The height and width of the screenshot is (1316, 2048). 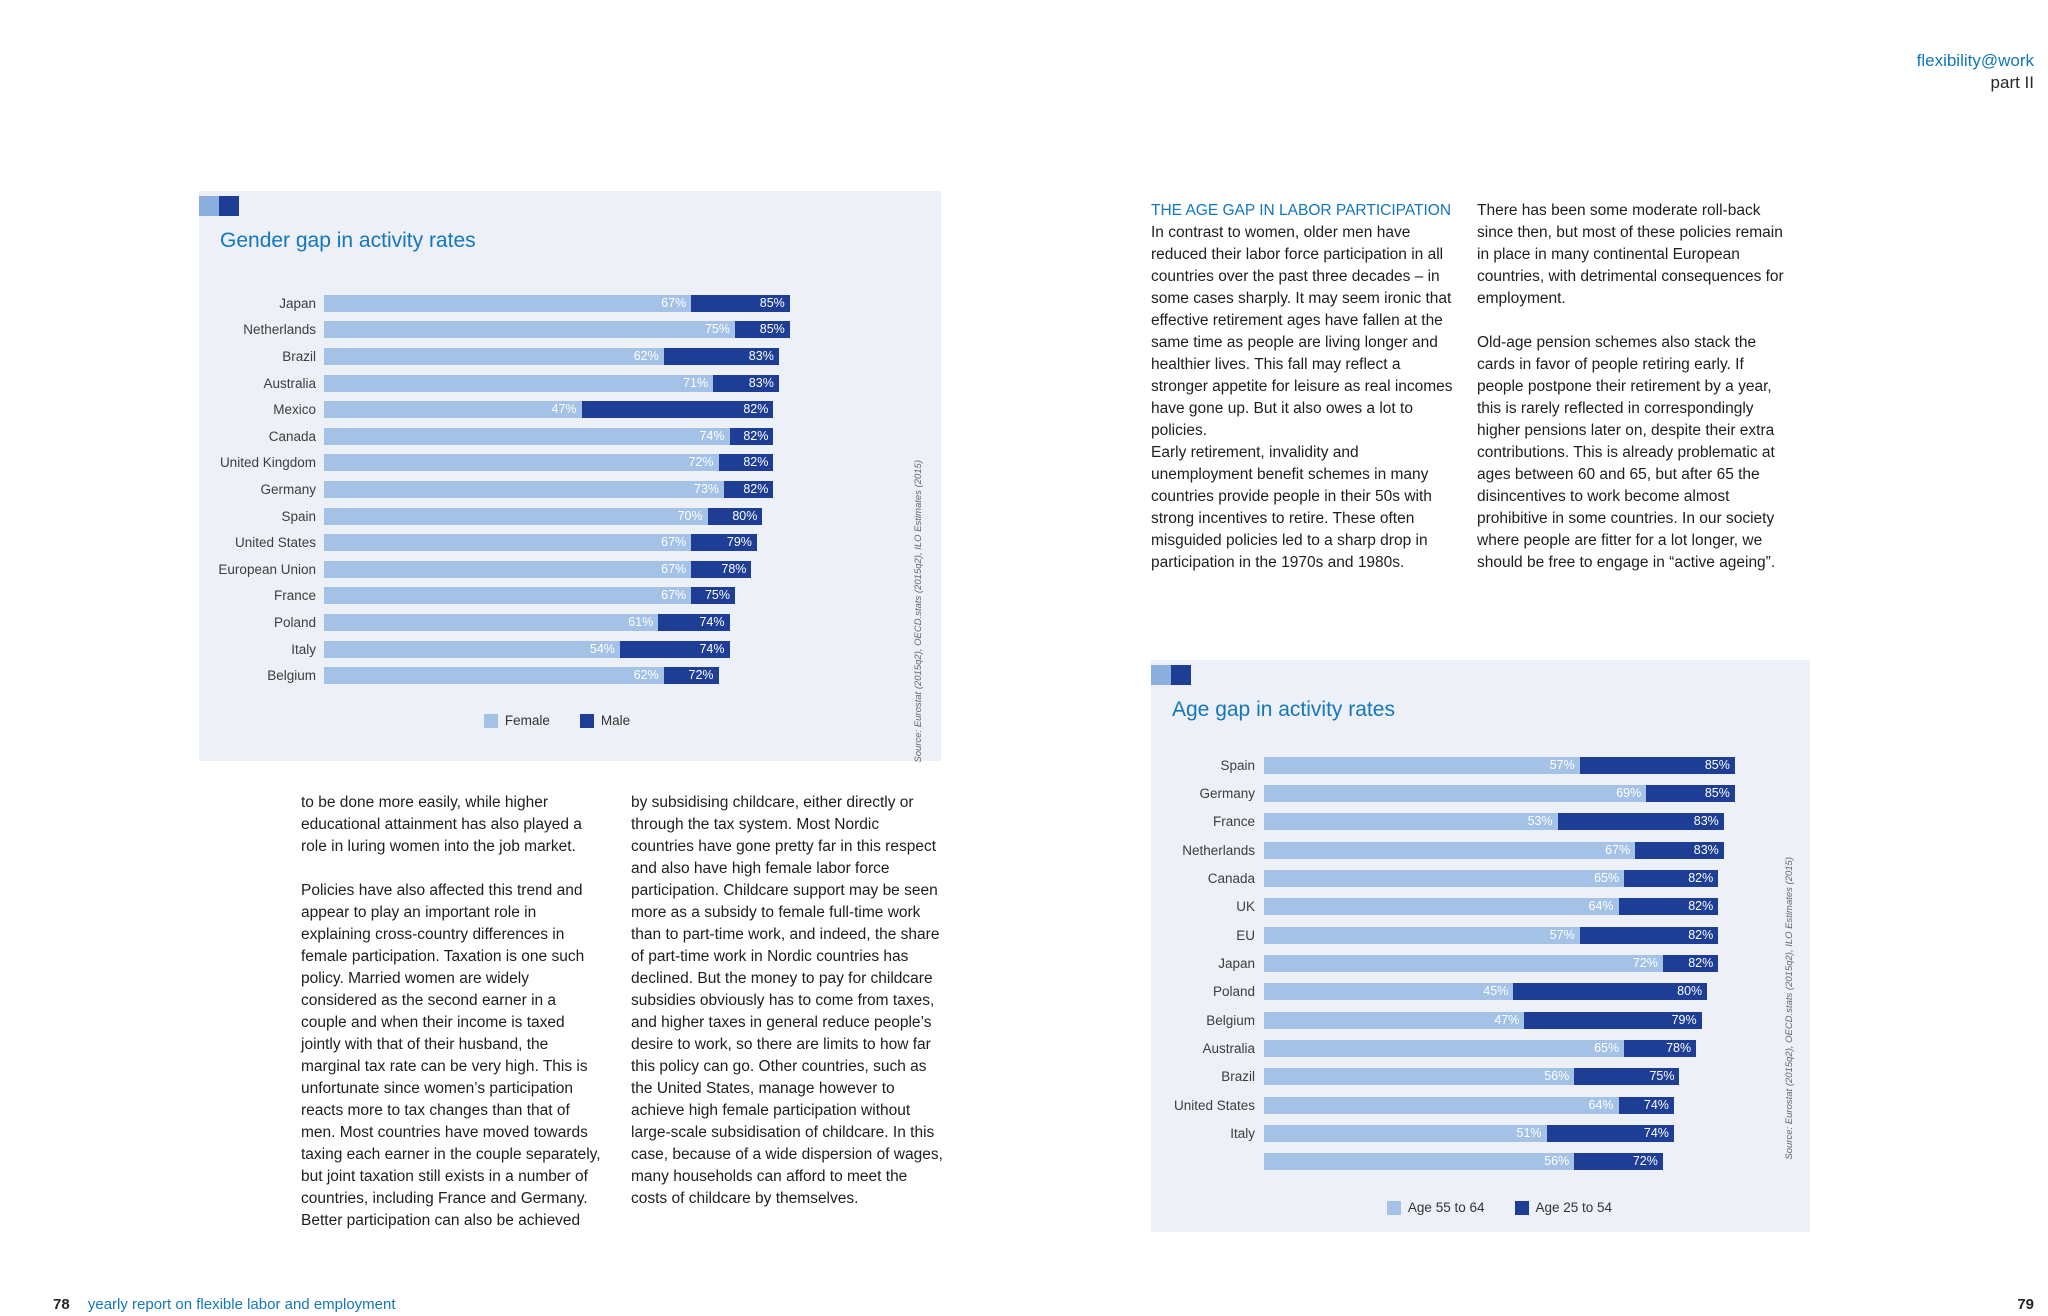 What do you see at coordinates (519, 383) in the screenshot?
I see `bar-segment-series1: 71%` at bounding box center [519, 383].